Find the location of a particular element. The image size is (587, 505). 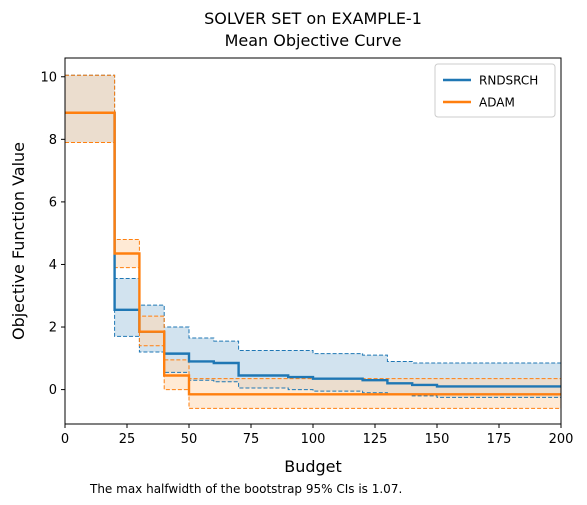

y-tick-label: 2 is located at coordinates (53, 328).